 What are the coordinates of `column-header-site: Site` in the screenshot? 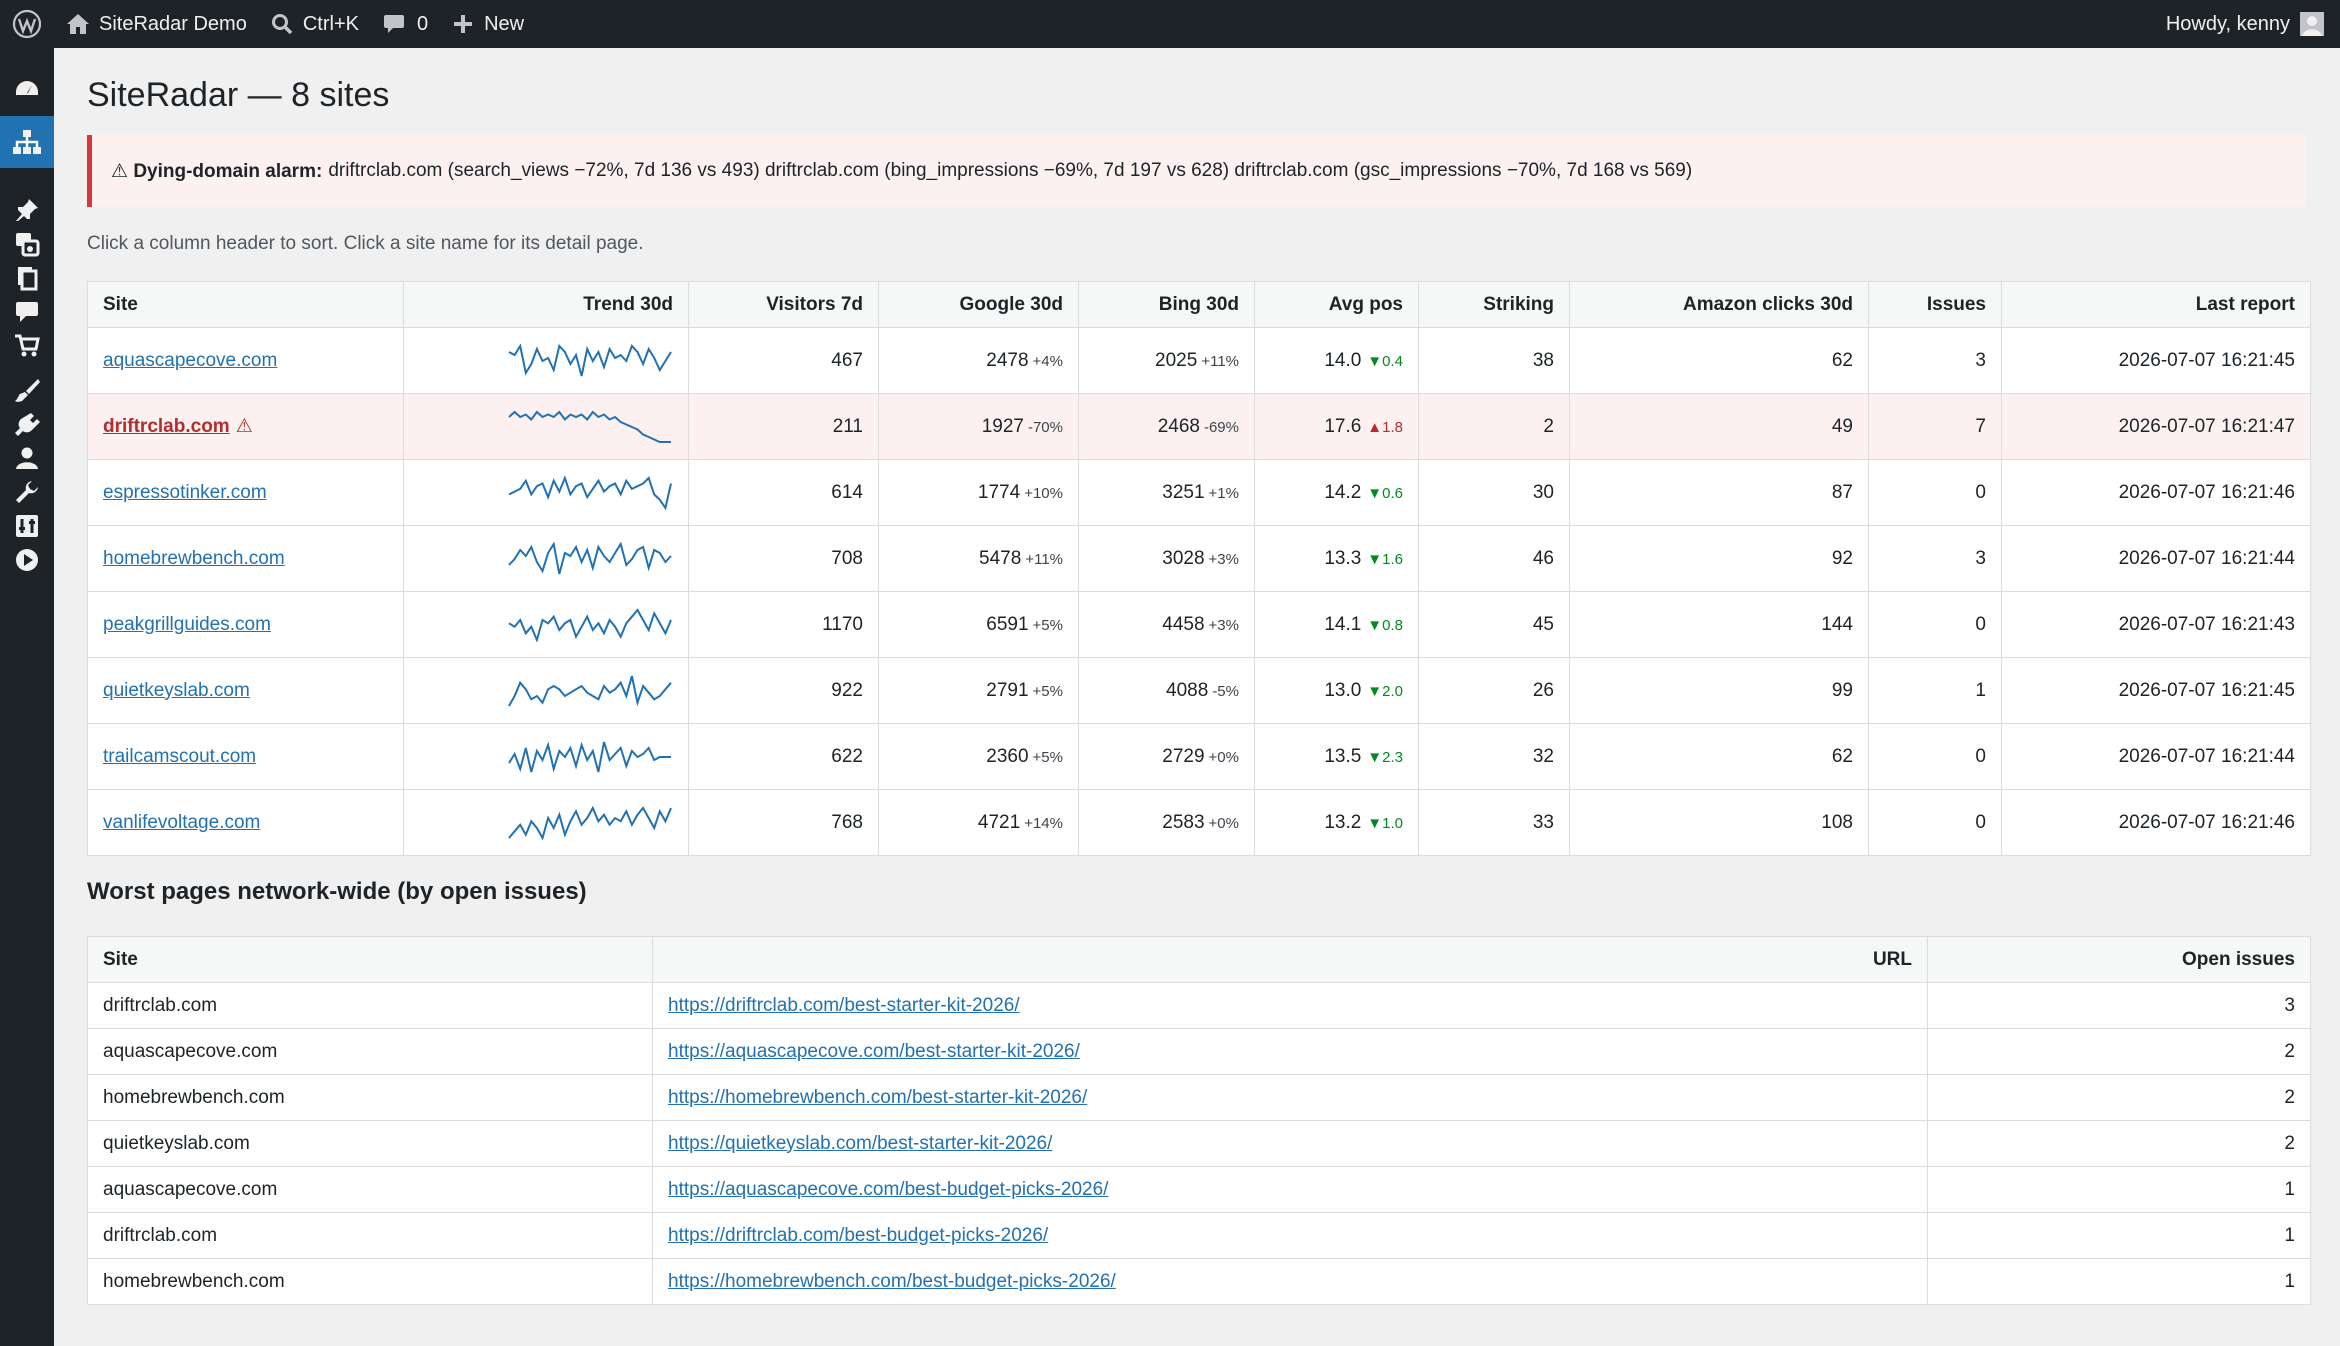 It's located at (245, 304).